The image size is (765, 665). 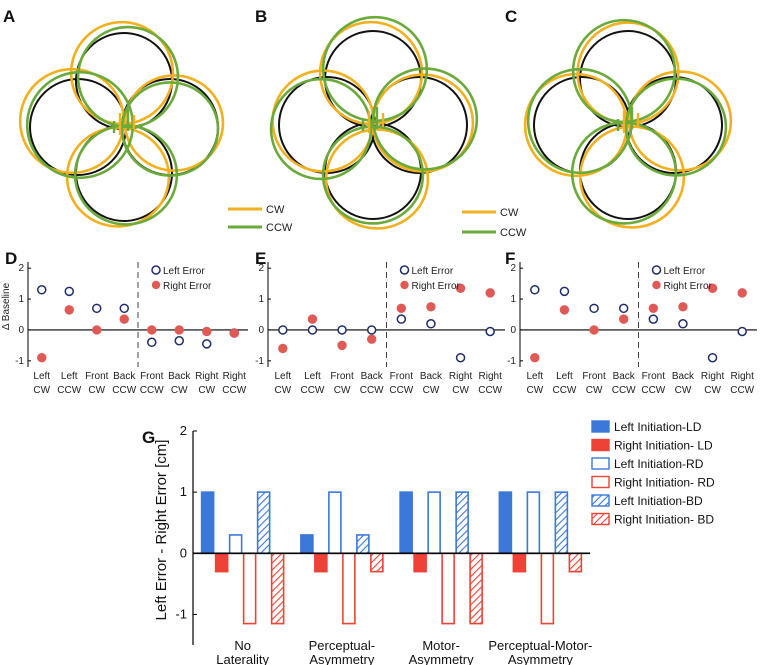 I want to click on legend-cw-ccw-a: CW CCW, so click(x=260, y=219).